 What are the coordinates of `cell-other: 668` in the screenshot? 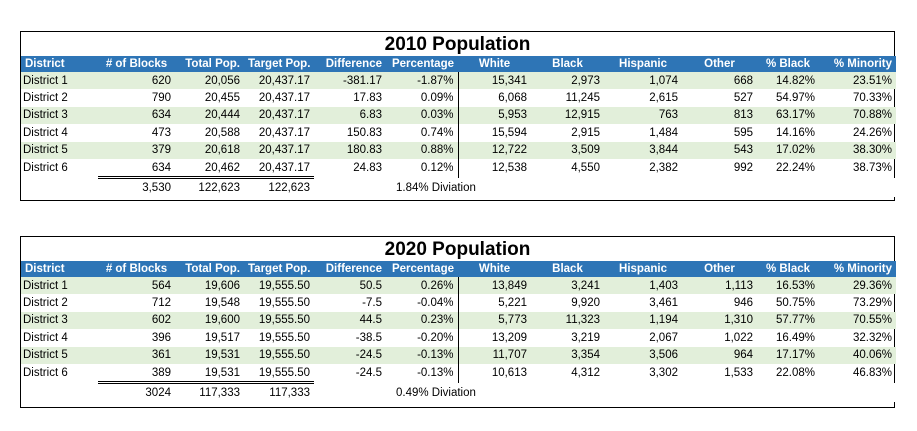 It's located at (719, 81).